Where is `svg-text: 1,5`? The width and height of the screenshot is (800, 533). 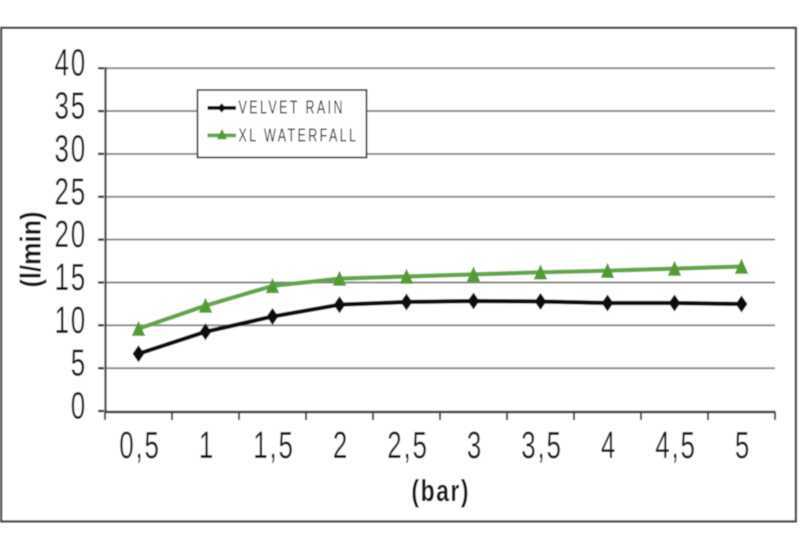 svg-text: 1,5 is located at coordinates (274, 445).